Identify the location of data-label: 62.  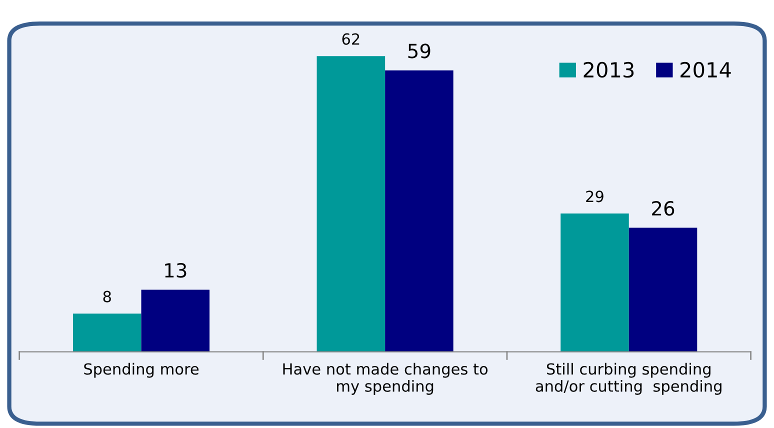
(351, 39).